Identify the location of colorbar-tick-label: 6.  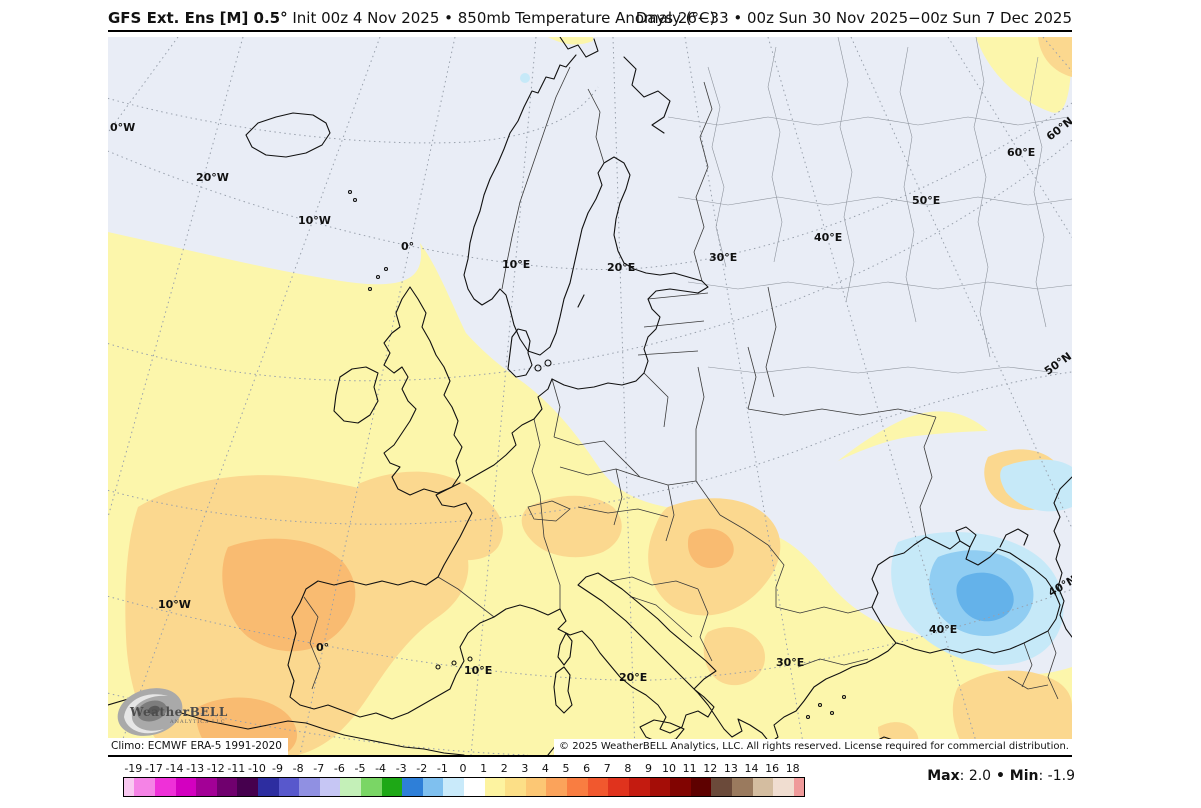
(587, 768).